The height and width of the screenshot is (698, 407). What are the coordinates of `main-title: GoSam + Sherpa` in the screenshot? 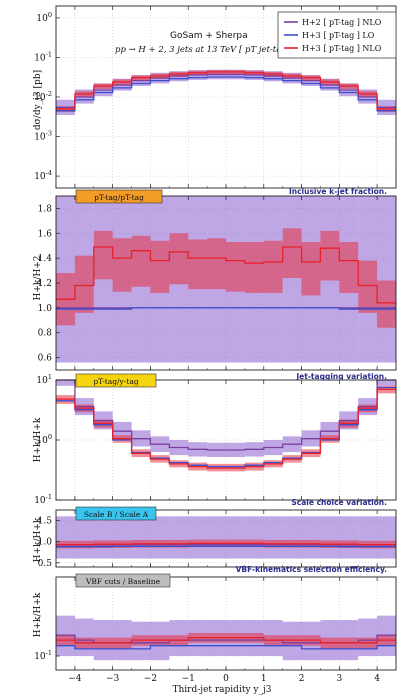 It's located at (209, 36).